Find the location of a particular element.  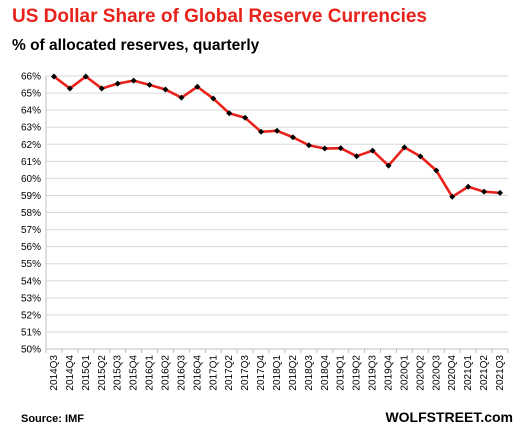

x-tick-label: 2016Q3 is located at coordinates (181, 373).